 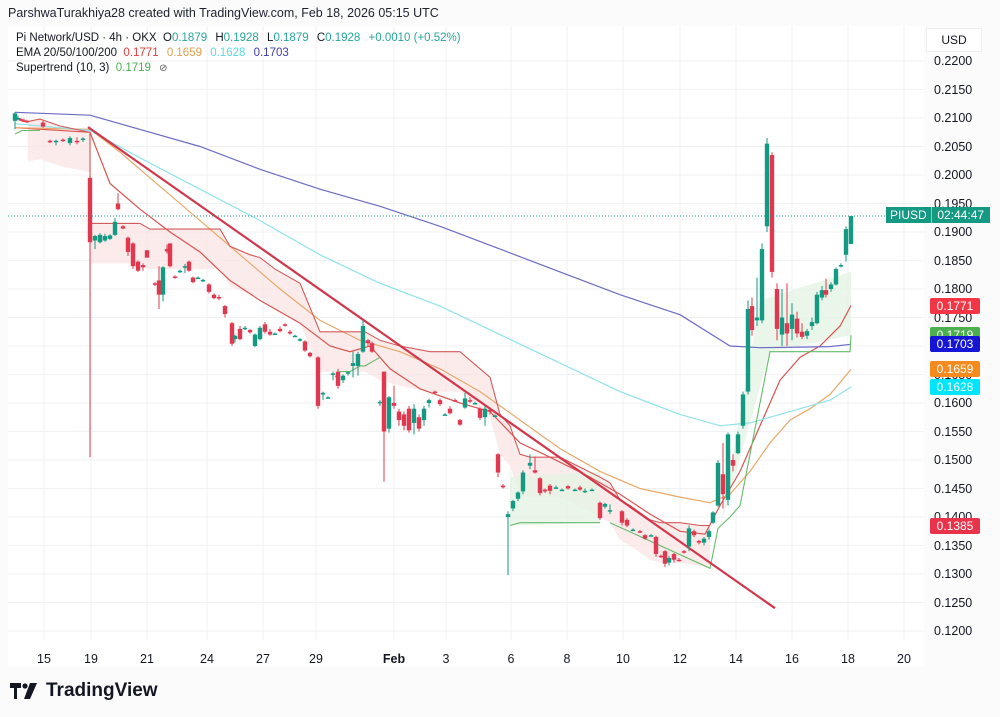 I want to click on ema100-tag: 0.1628, so click(x=955, y=387).